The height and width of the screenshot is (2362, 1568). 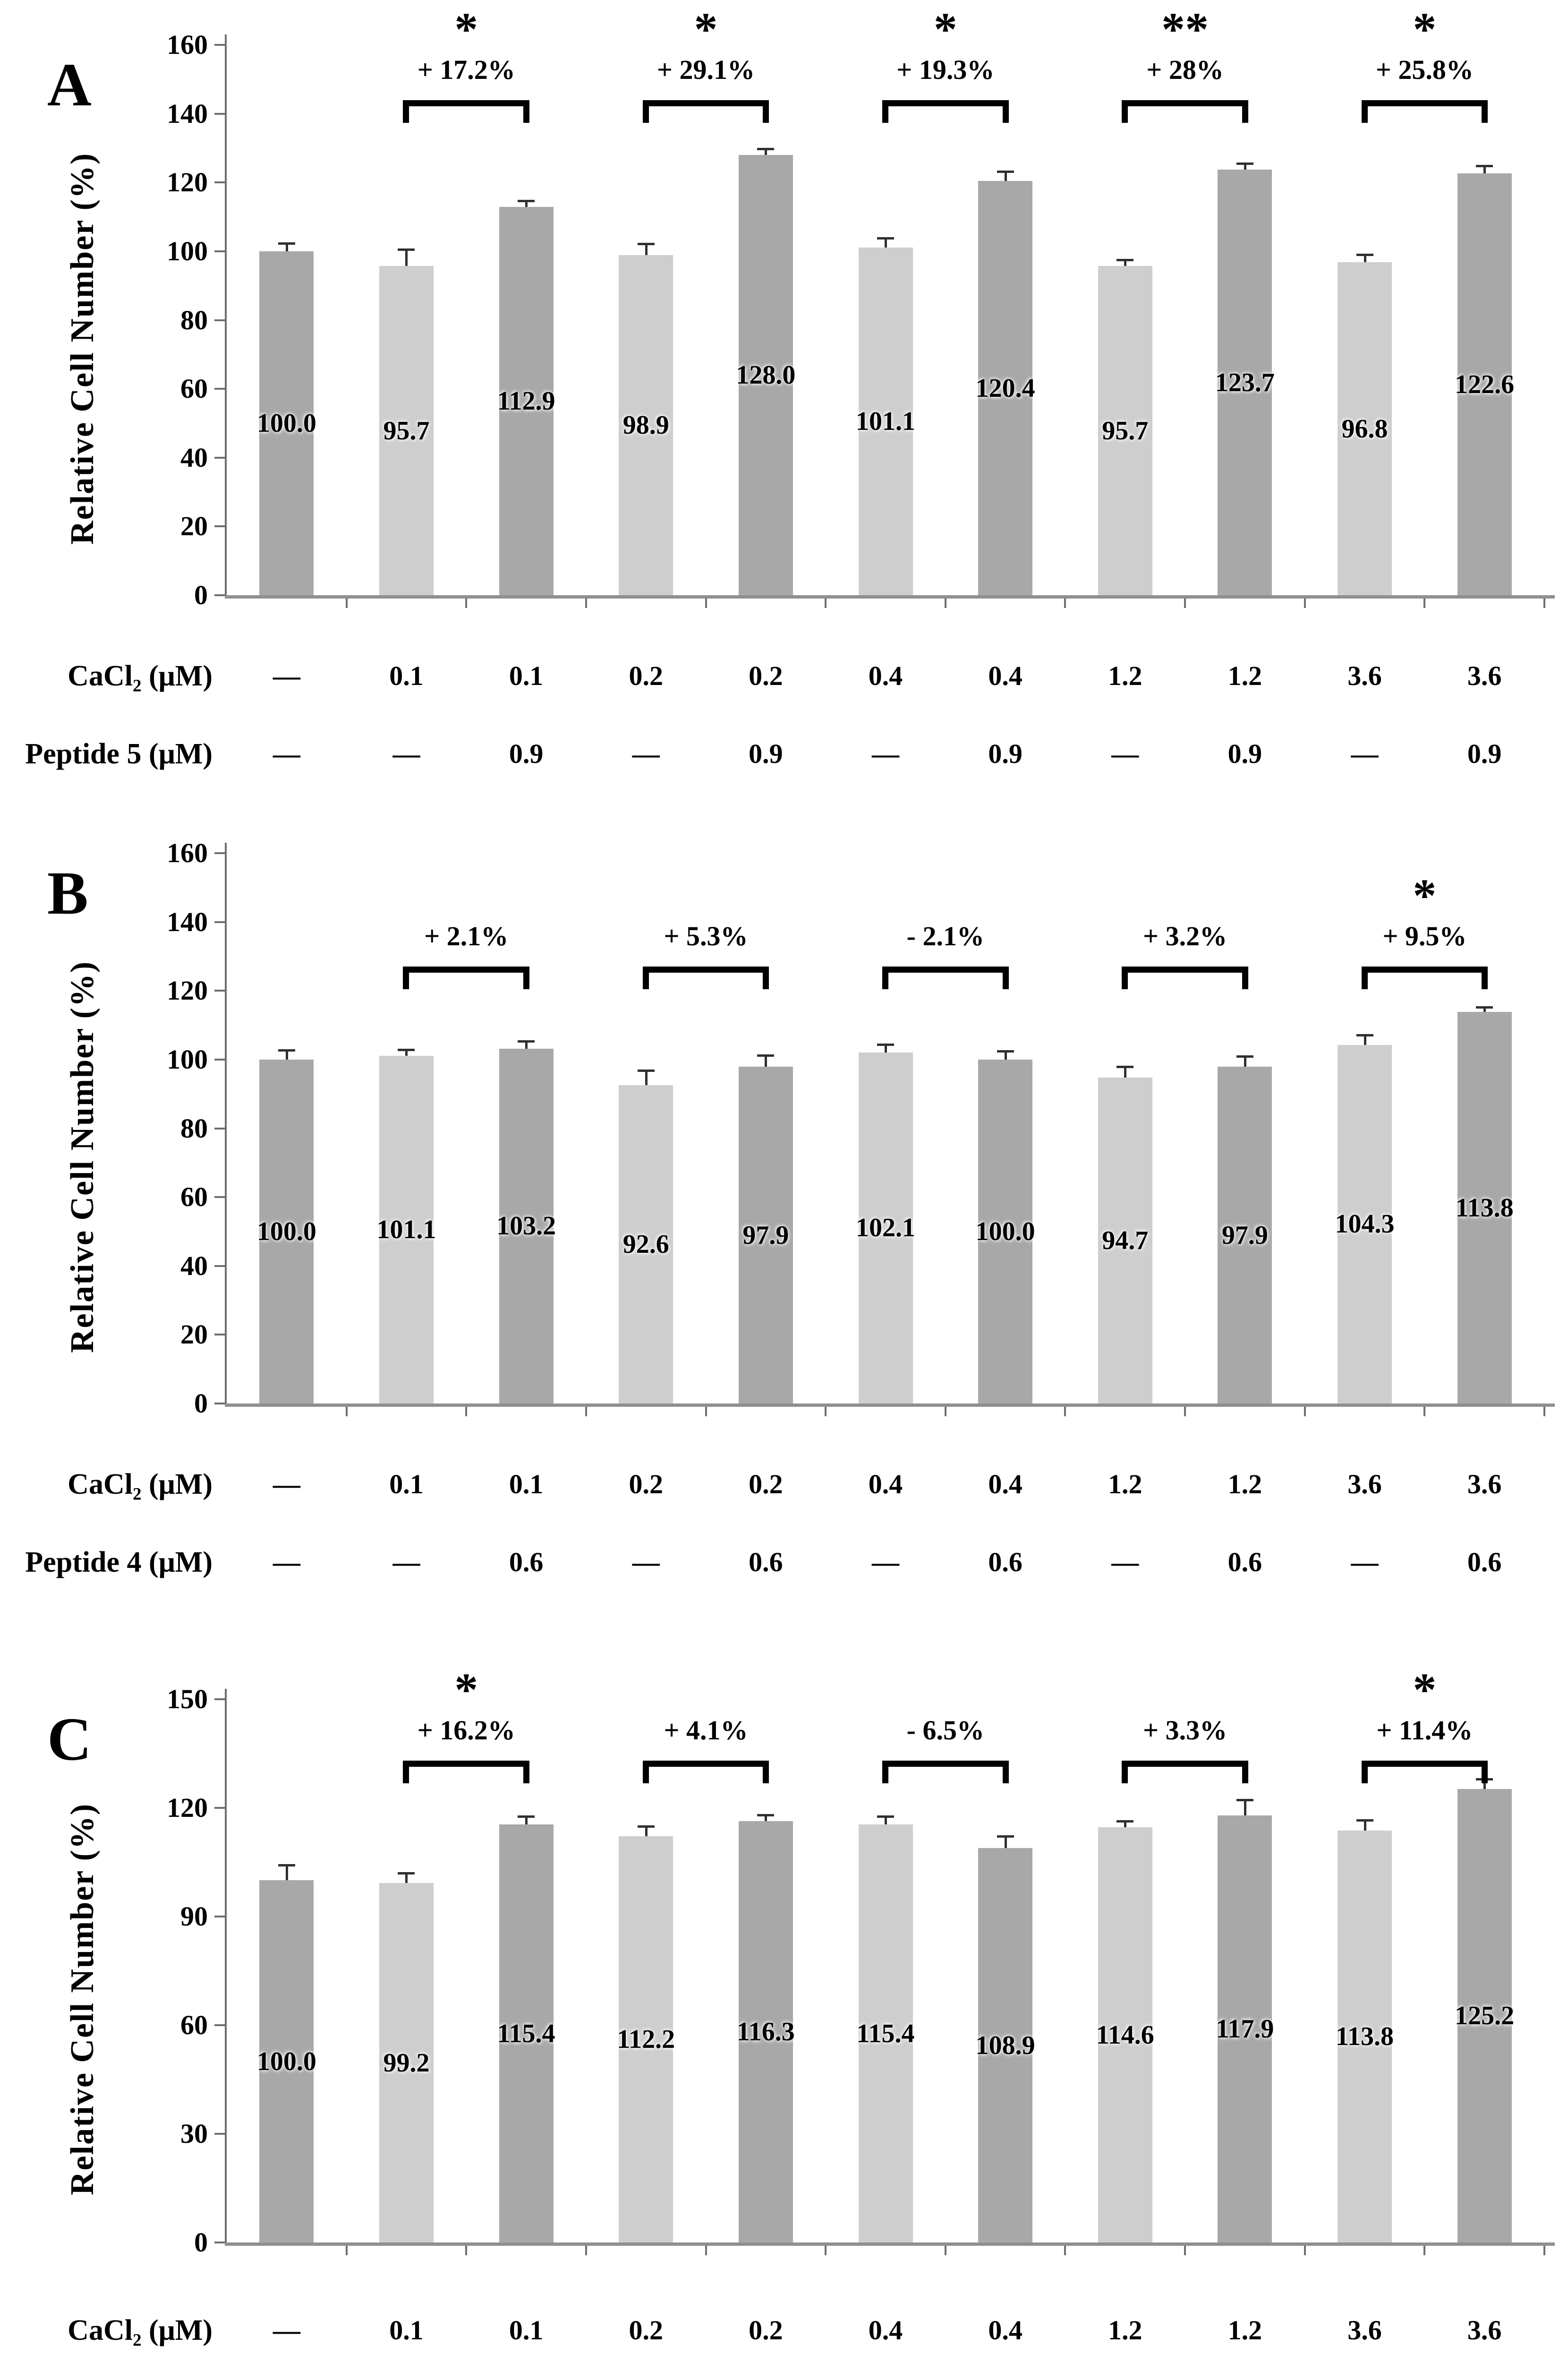 What do you see at coordinates (194, 1916) in the screenshot?
I see `y-tick-label: 90` at bounding box center [194, 1916].